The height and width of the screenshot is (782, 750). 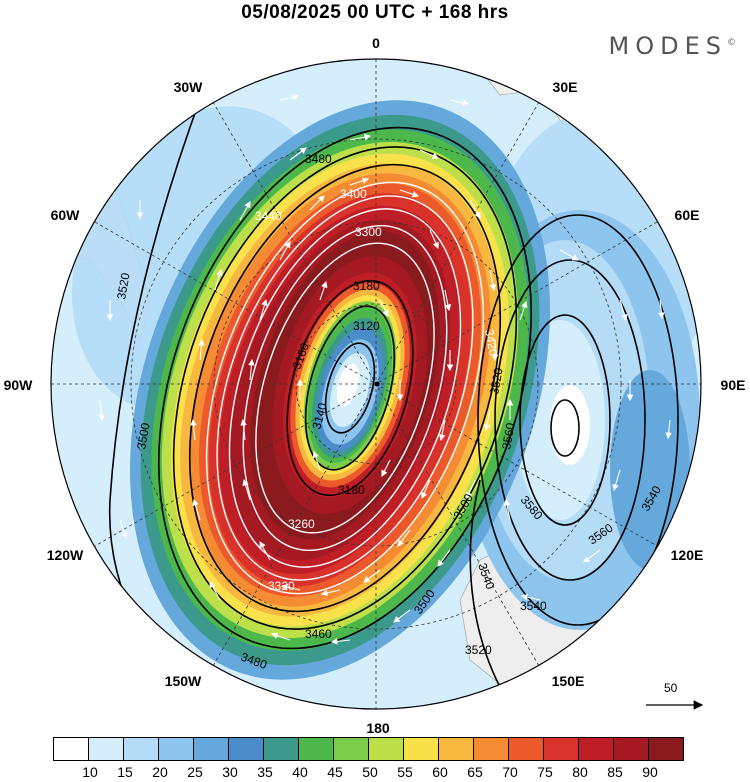 What do you see at coordinates (370, 772) in the screenshot?
I see `colorbar-tick-label: 50` at bounding box center [370, 772].